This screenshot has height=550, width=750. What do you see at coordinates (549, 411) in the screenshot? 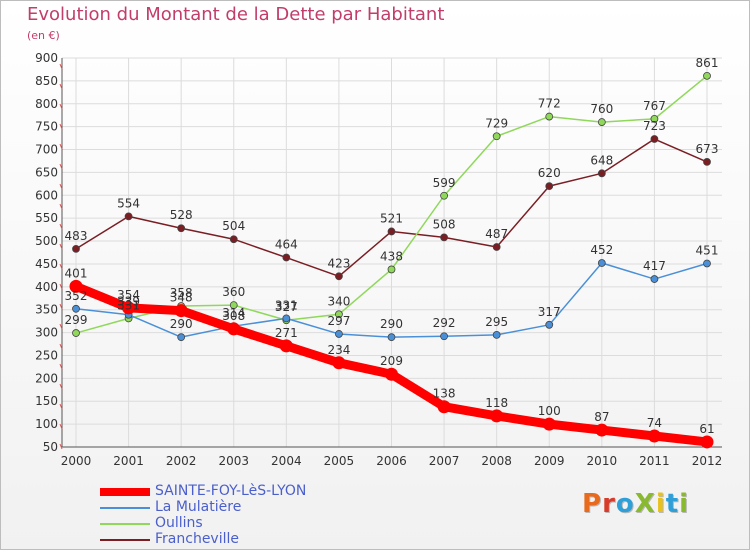
I see `data-label: 100` at bounding box center [549, 411].